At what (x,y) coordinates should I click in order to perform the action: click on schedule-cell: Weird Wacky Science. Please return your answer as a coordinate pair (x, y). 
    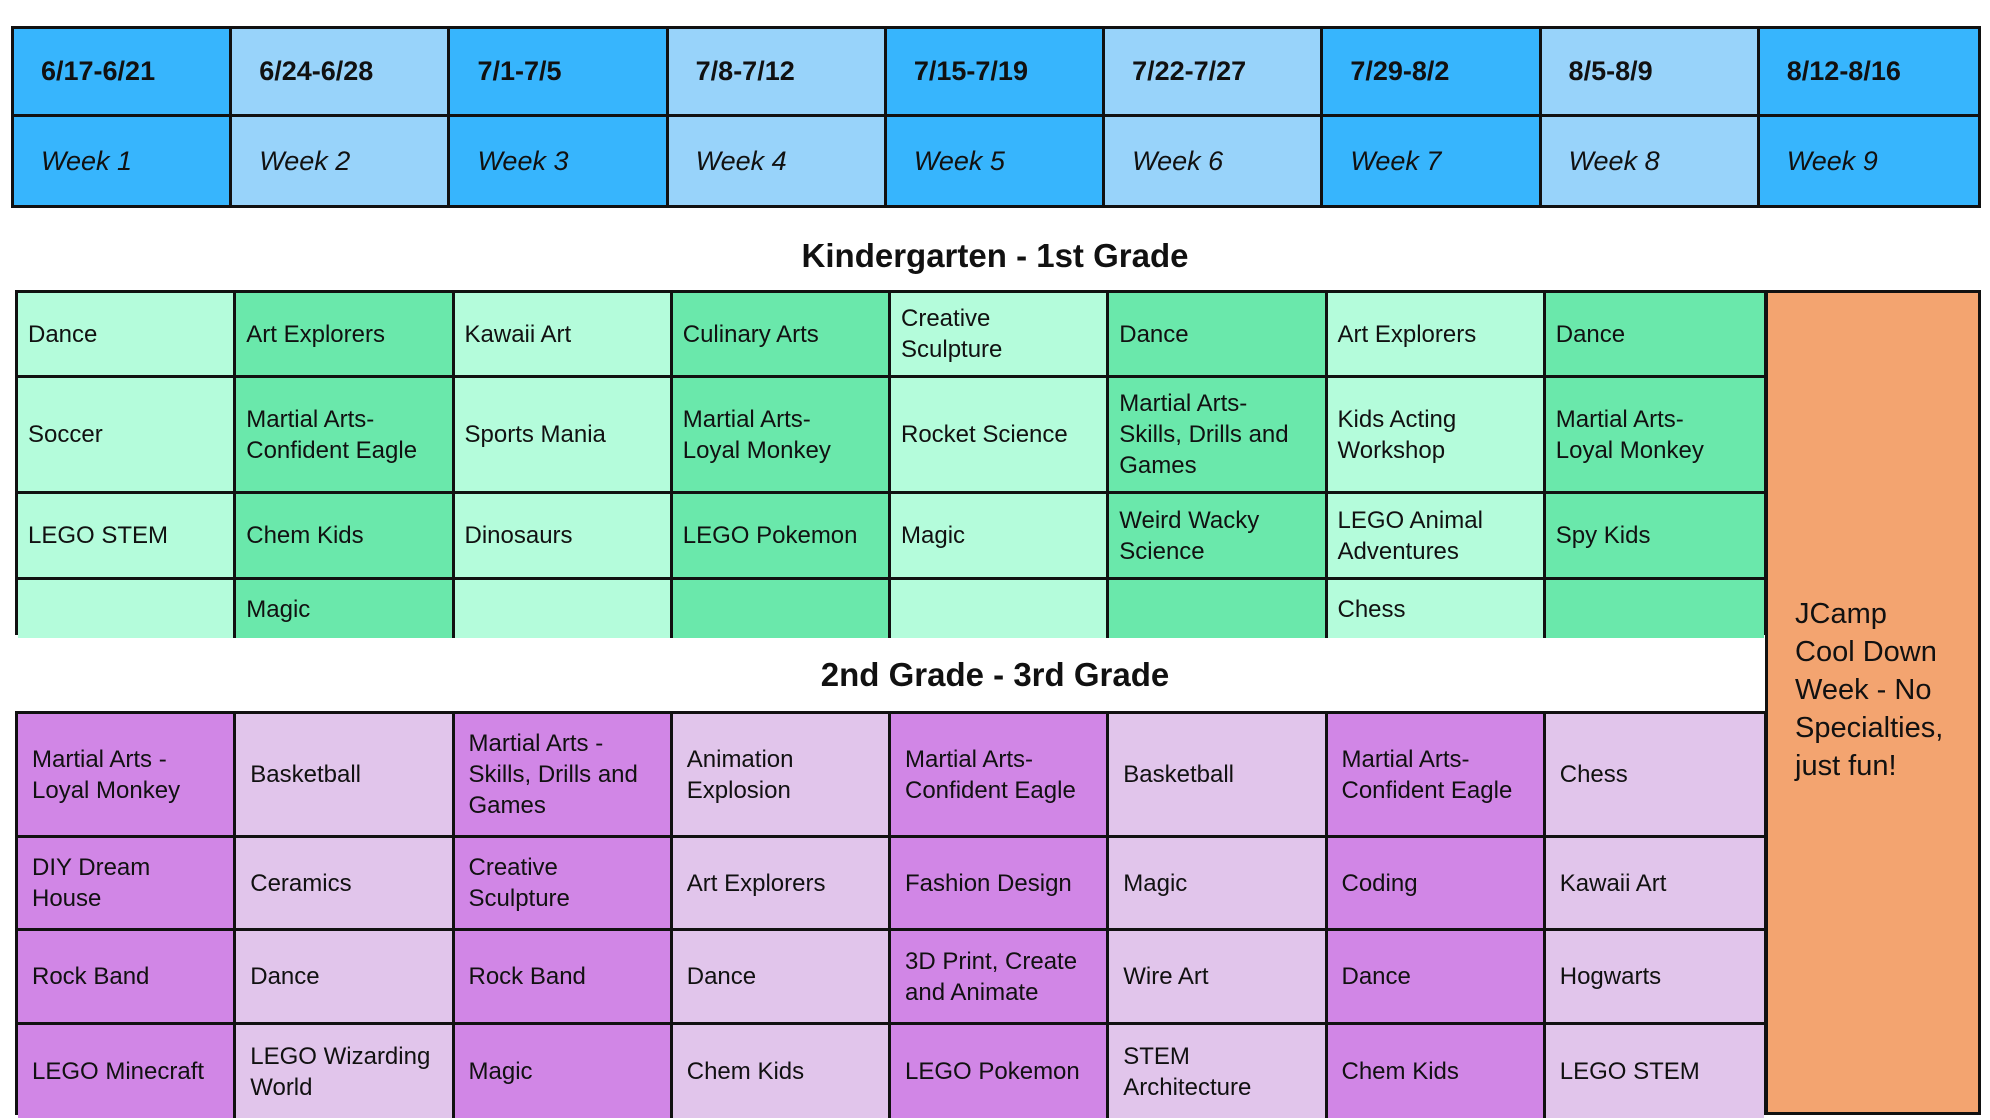
    Looking at the image, I should click on (1218, 537).